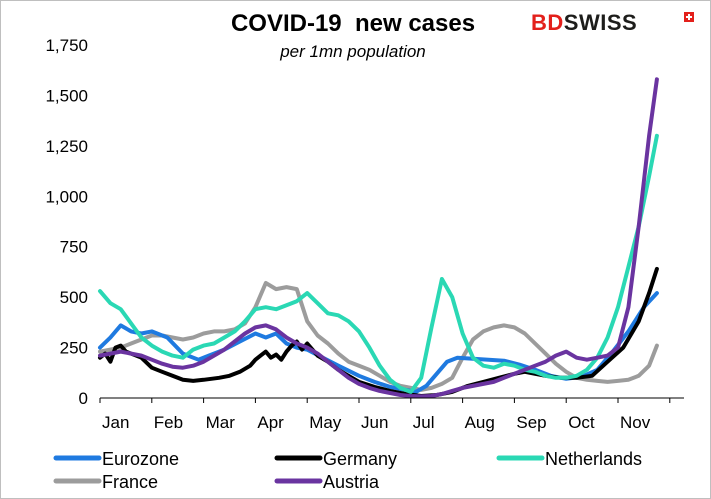  I want to click on y-tick-label: 750, so click(74, 247).